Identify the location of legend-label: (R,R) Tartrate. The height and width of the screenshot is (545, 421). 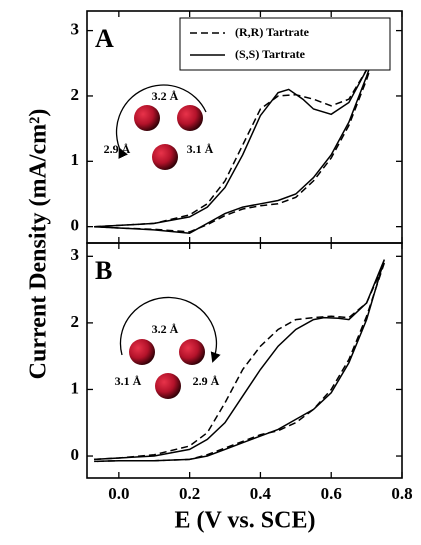
(272, 32).